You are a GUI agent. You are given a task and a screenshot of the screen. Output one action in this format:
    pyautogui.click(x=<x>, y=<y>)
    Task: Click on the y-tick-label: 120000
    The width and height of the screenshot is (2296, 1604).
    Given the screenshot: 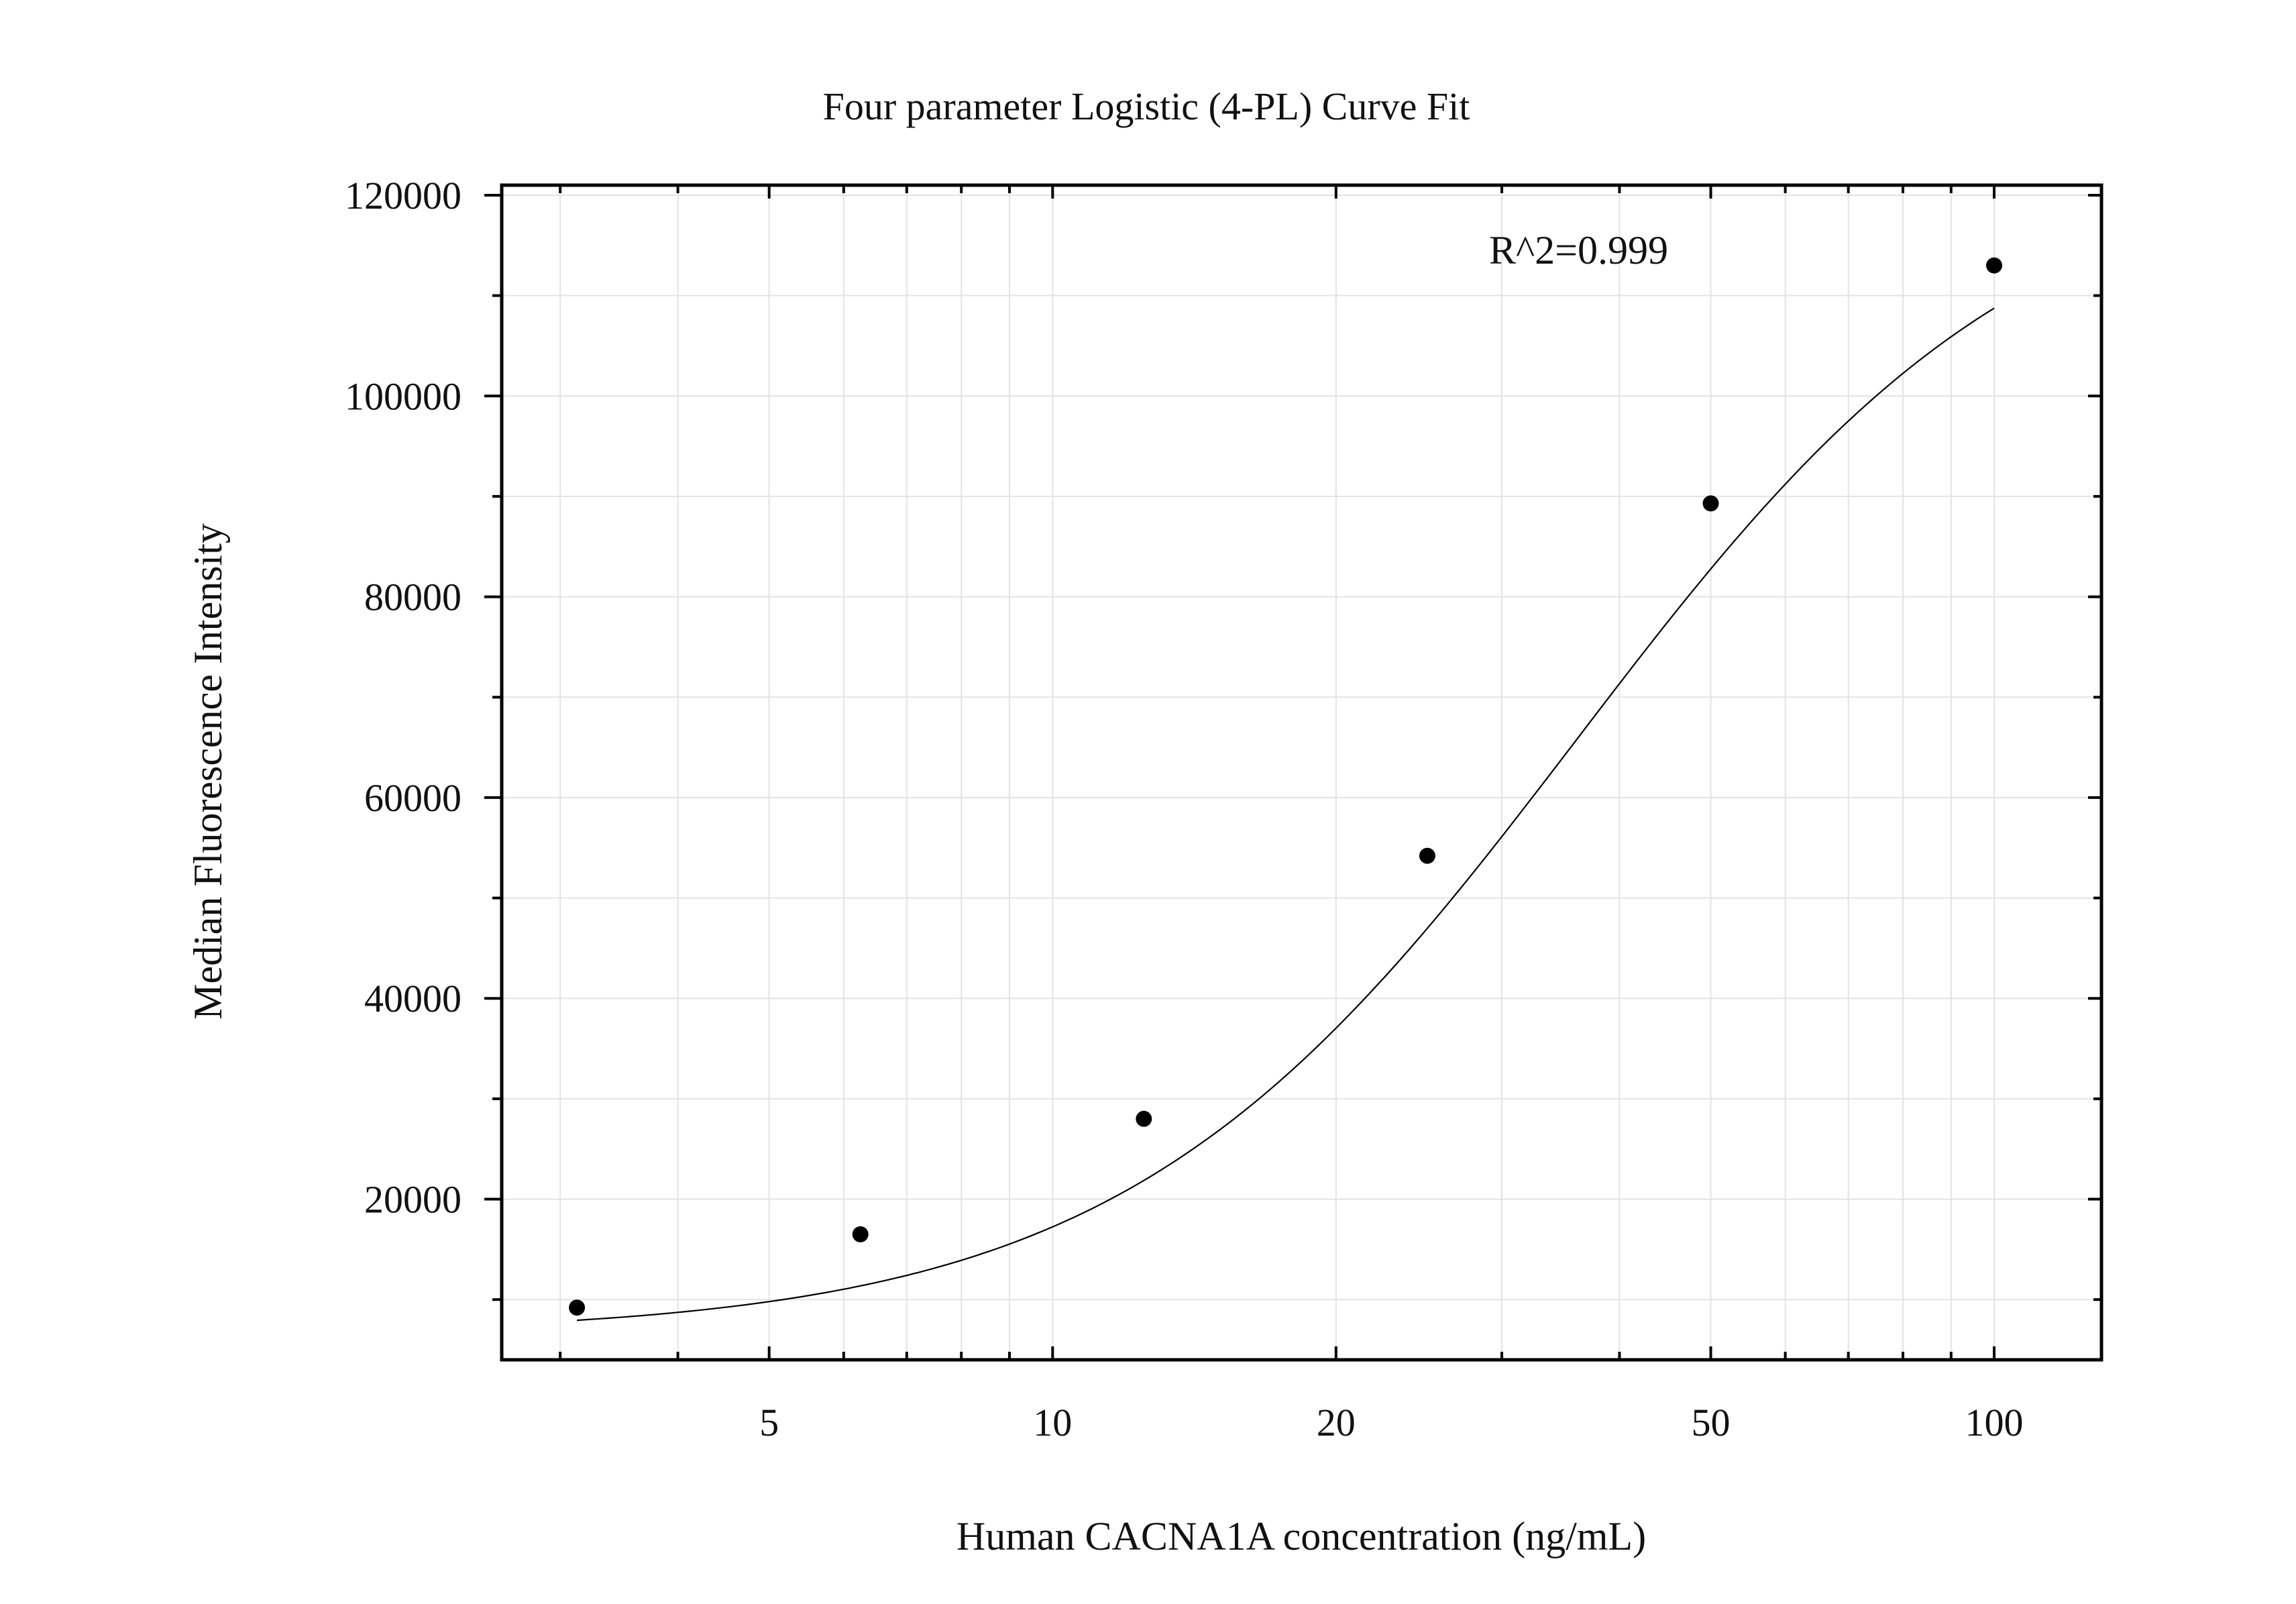 What is the action you would take?
    pyautogui.click(x=403, y=195)
    